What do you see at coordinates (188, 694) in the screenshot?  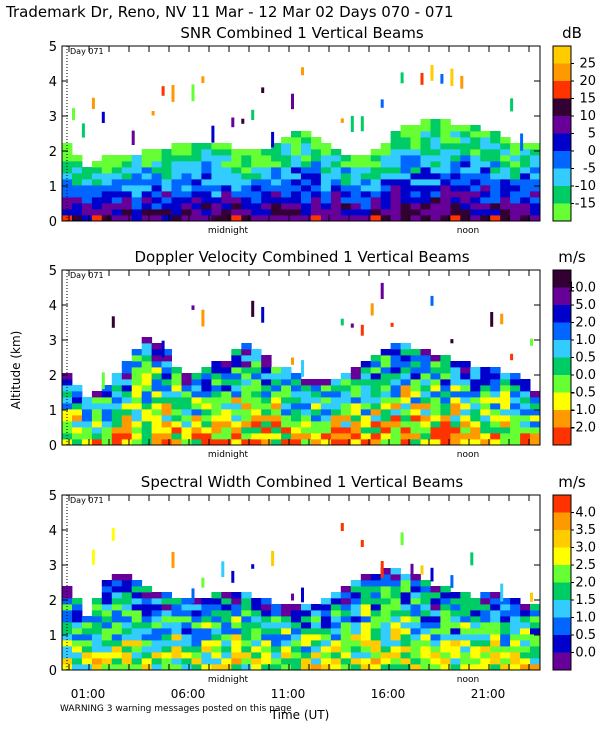 I see `x-tick-label-0600: 06:00` at bounding box center [188, 694].